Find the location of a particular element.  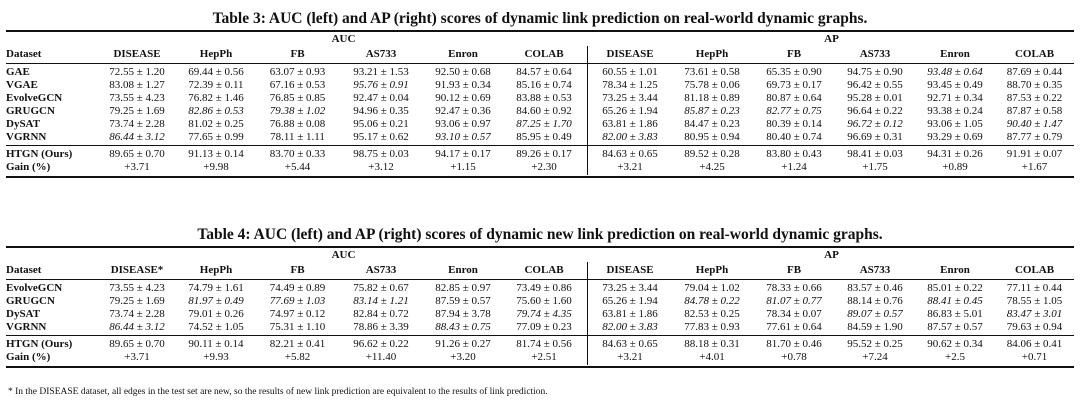

table-cell: 87.94 ± 3.78 is located at coordinates (463, 314).